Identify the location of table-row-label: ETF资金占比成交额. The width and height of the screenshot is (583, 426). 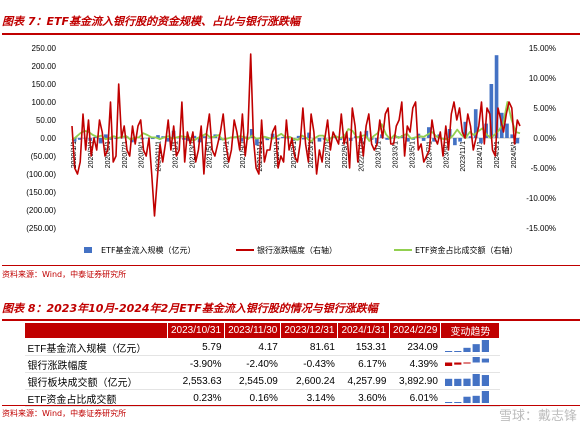
(96, 398).